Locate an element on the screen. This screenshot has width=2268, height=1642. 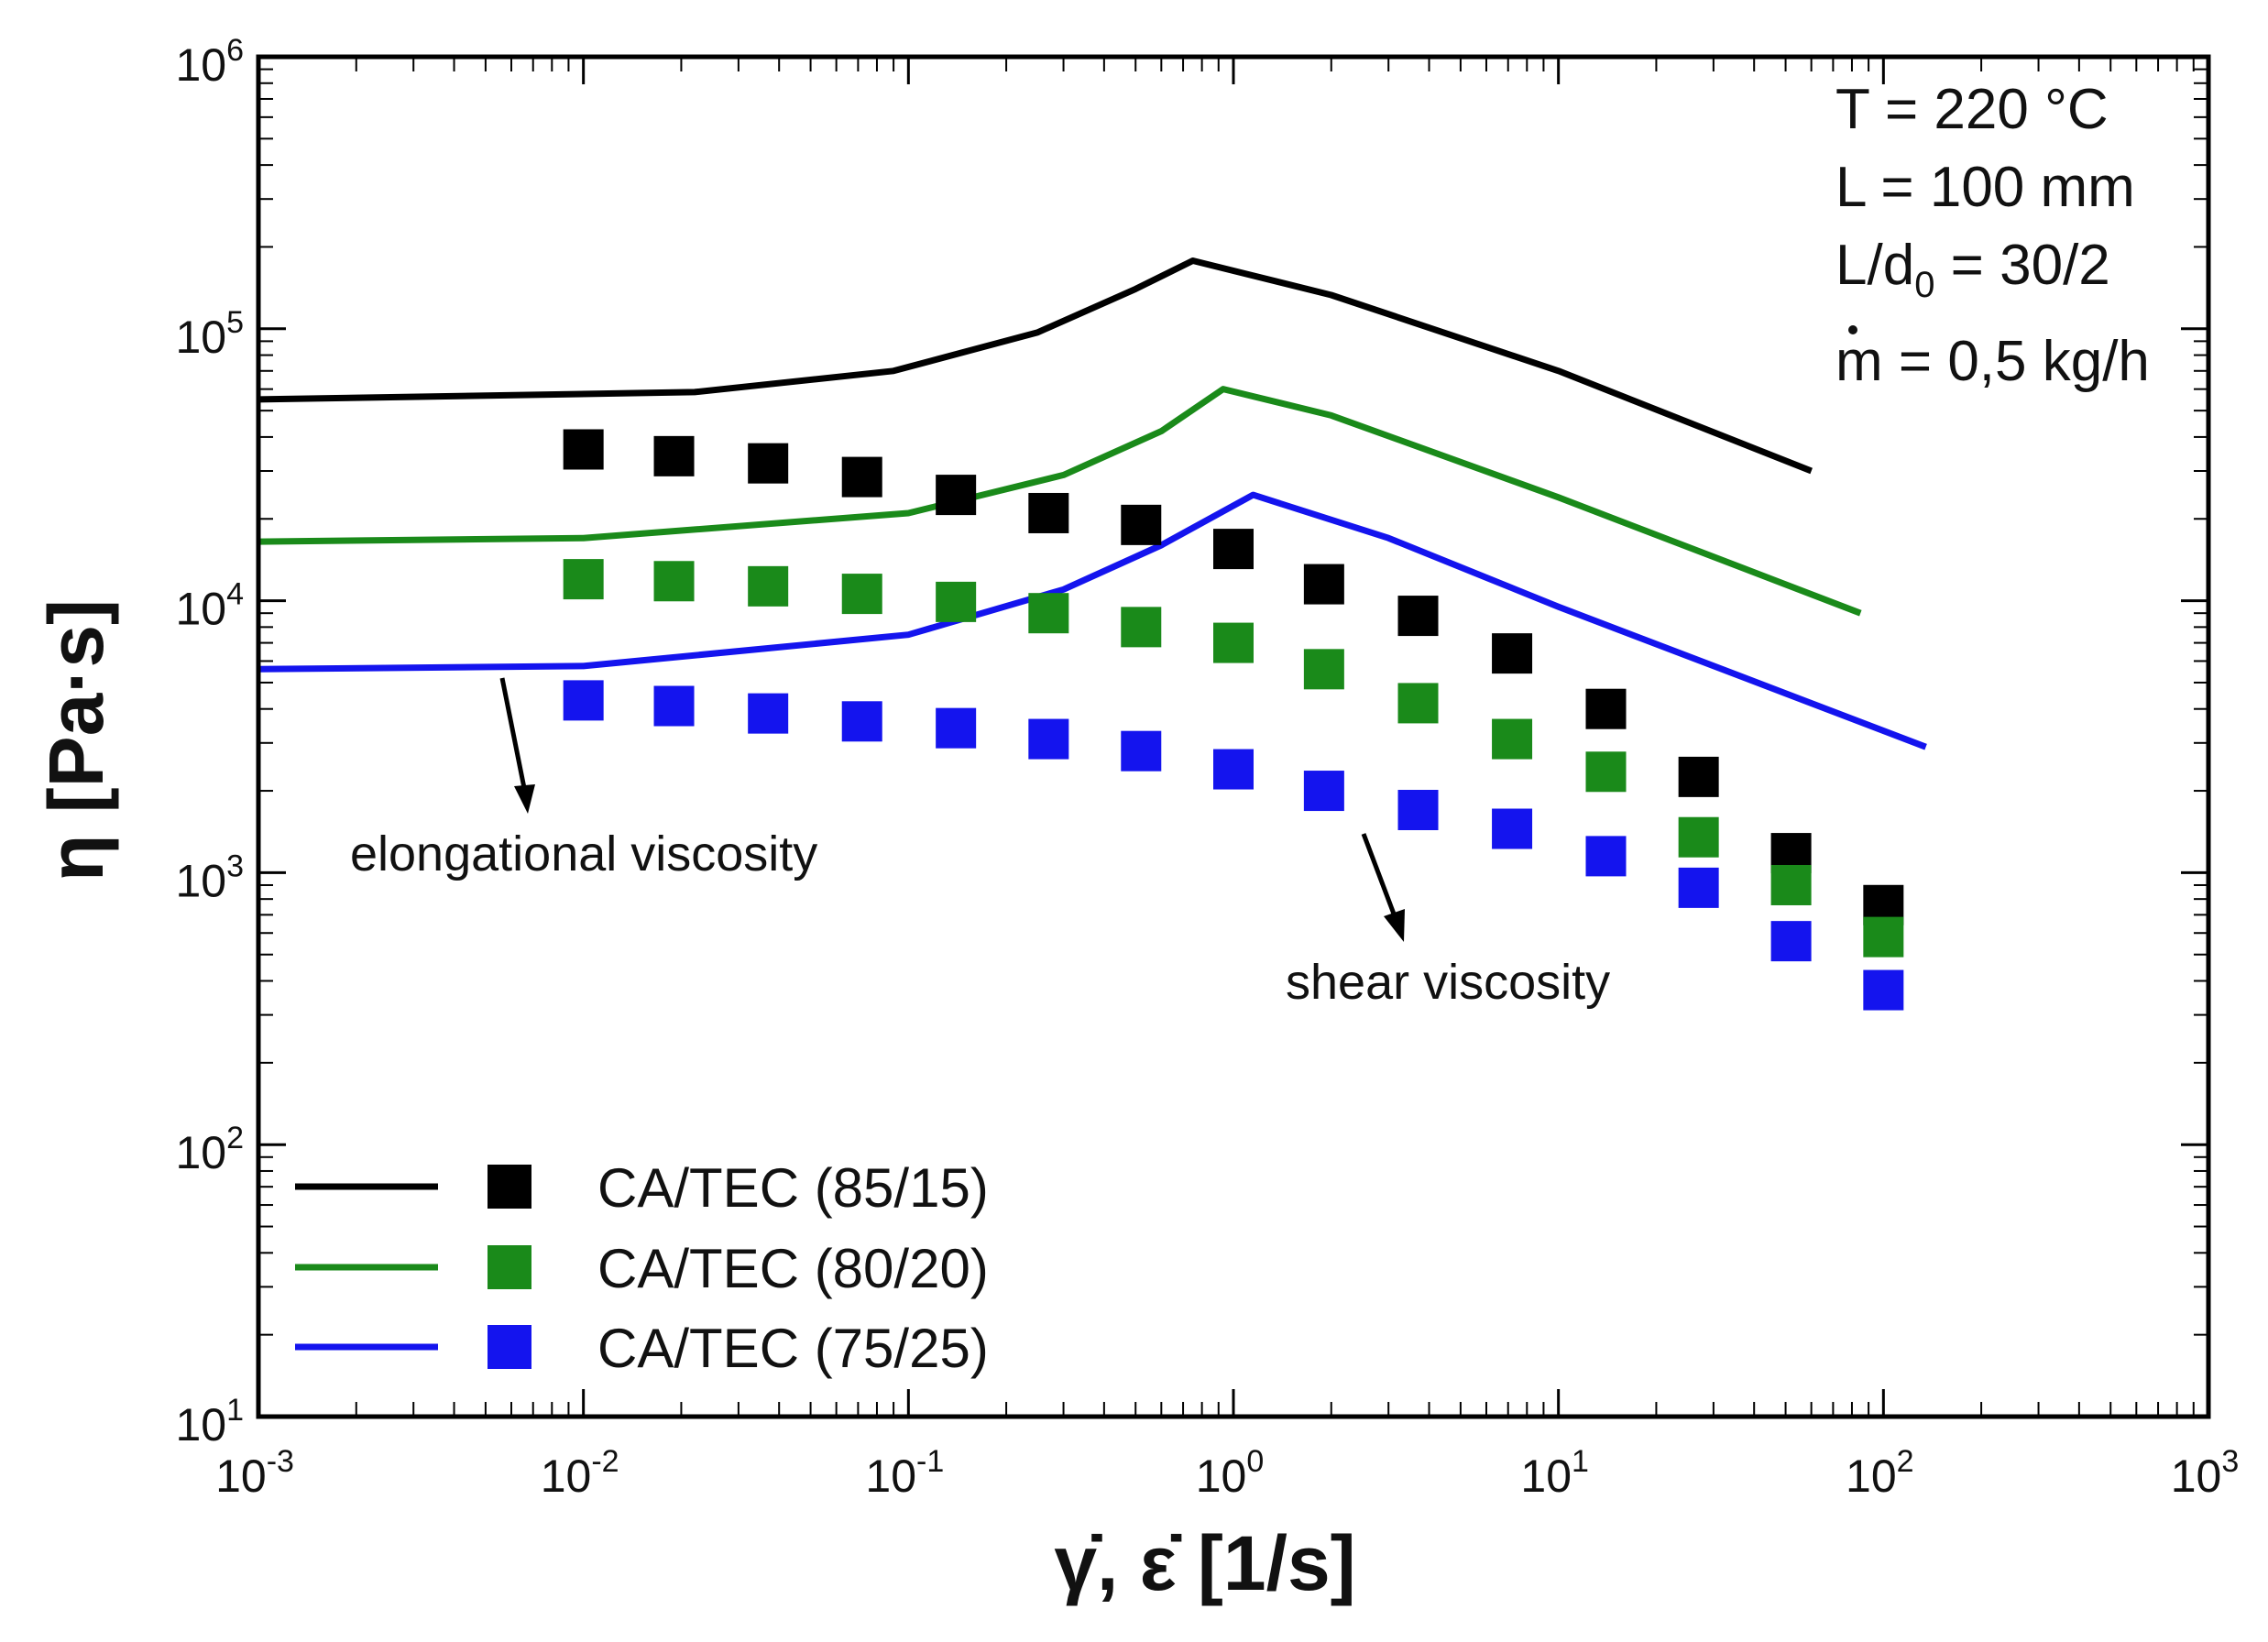
y-tick-label: 10¹ is located at coordinates (209, 1422).